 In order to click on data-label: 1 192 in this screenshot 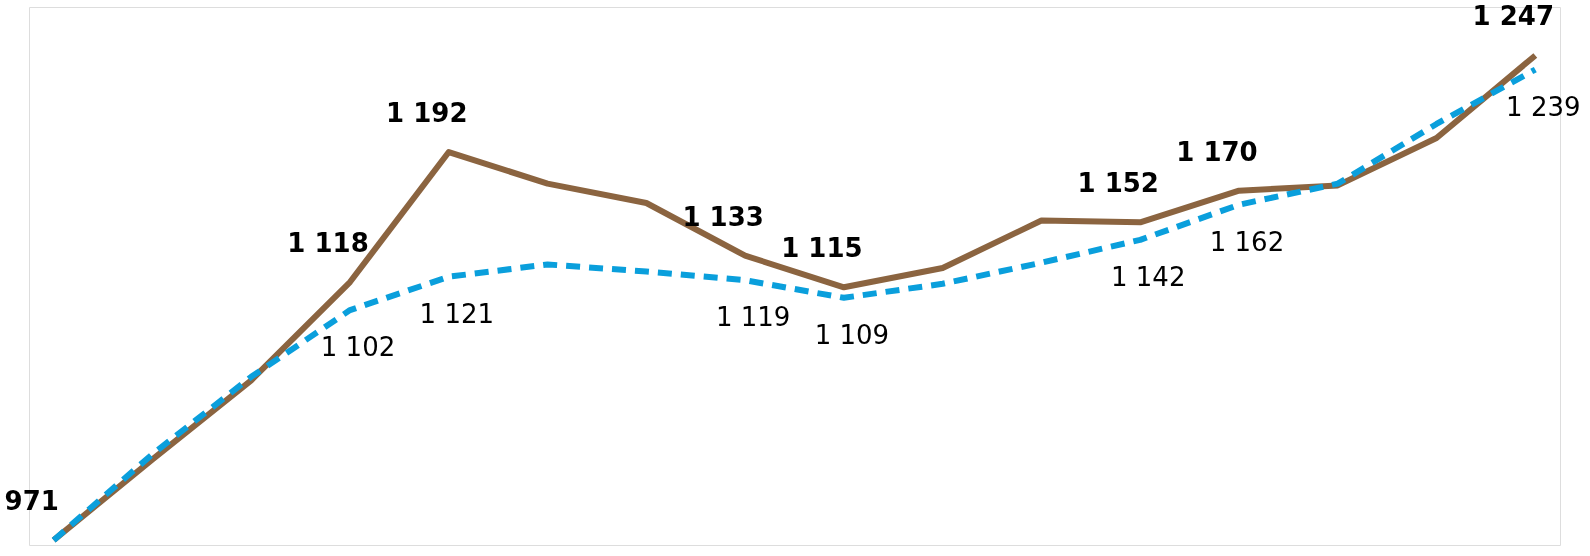, I will do `click(427, 113)`.